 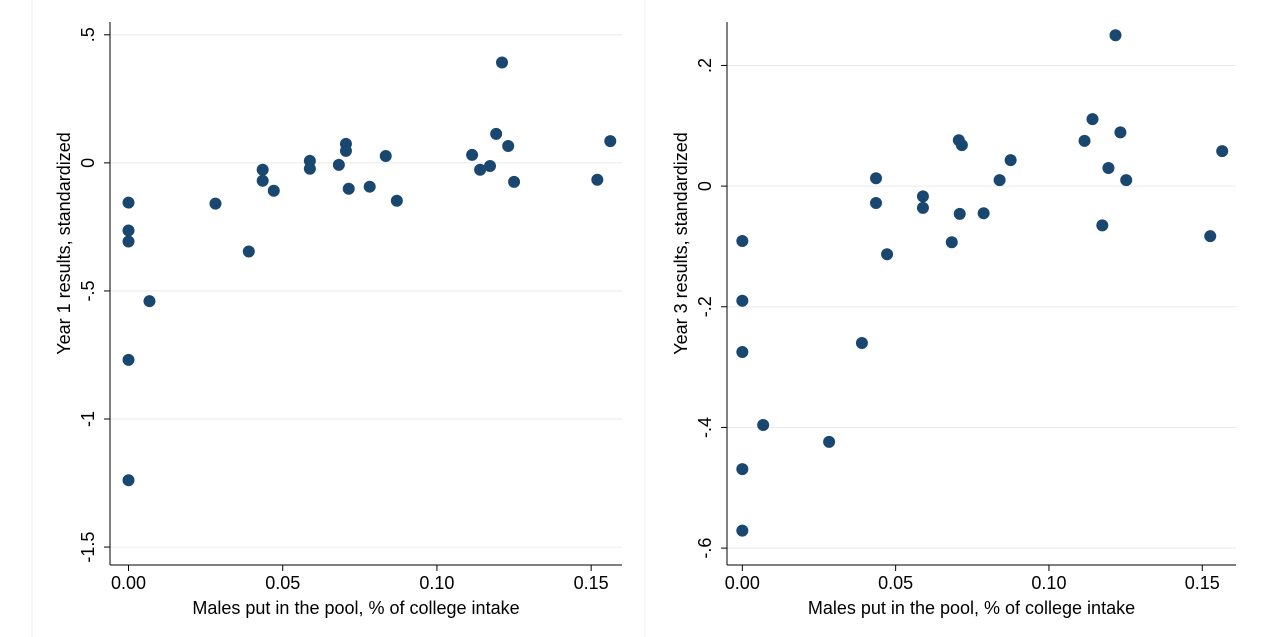 I want to click on y-tick-label: -.5, so click(x=88, y=290).